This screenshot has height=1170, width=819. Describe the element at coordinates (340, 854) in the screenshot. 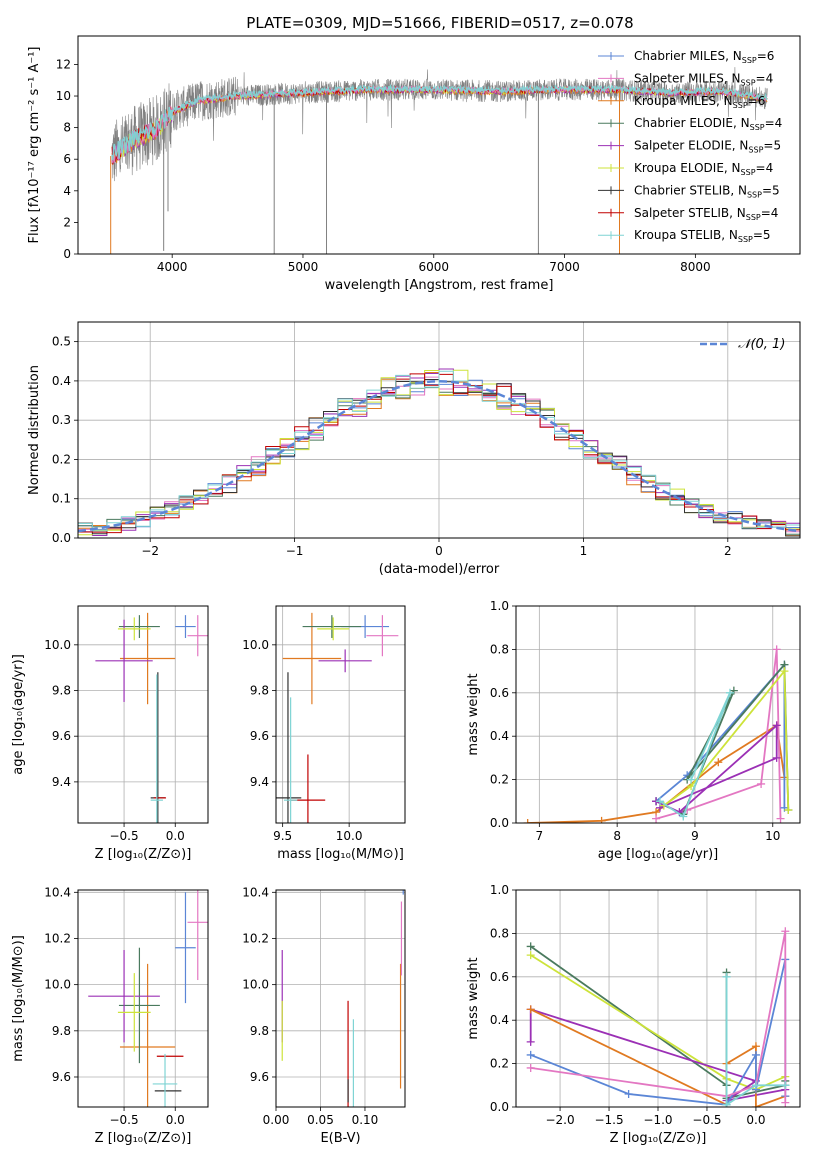

I see `x-axis-label: mass [log₁₀(M/M⊙)]` at that location.